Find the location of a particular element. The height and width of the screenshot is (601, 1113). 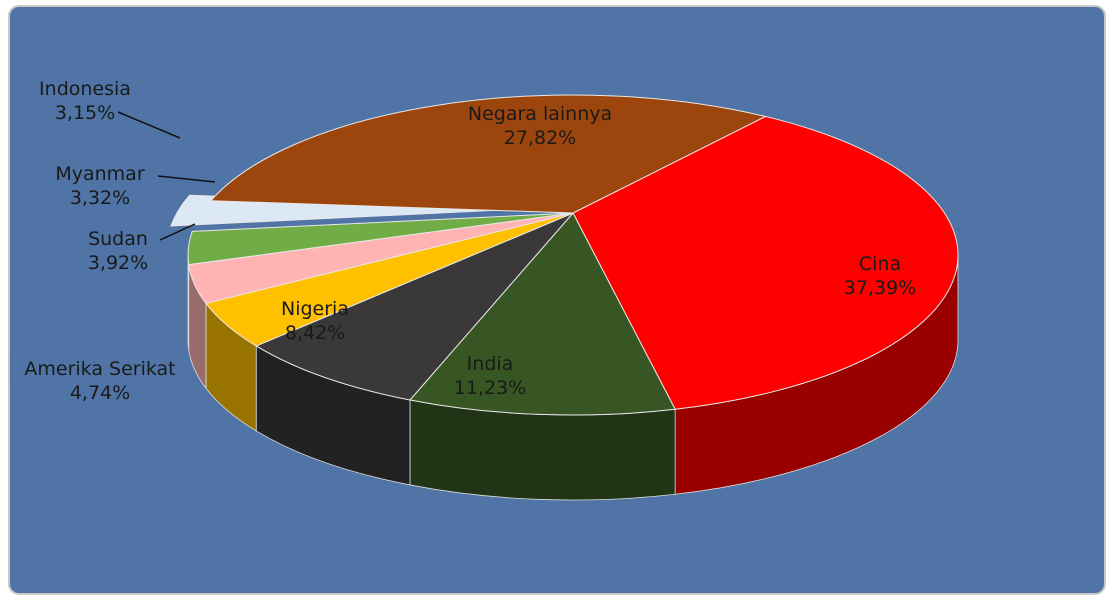

label-name: India is located at coordinates (490, 364).